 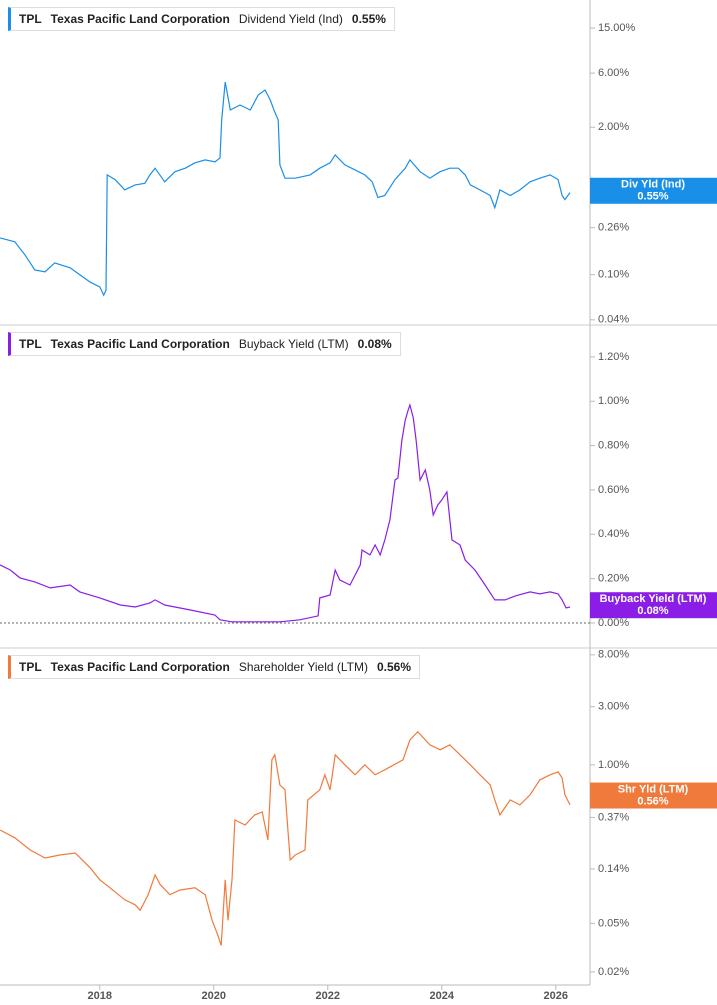 What do you see at coordinates (613, 127) in the screenshot?
I see `y-tick-label: 2.00%` at bounding box center [613, 127].